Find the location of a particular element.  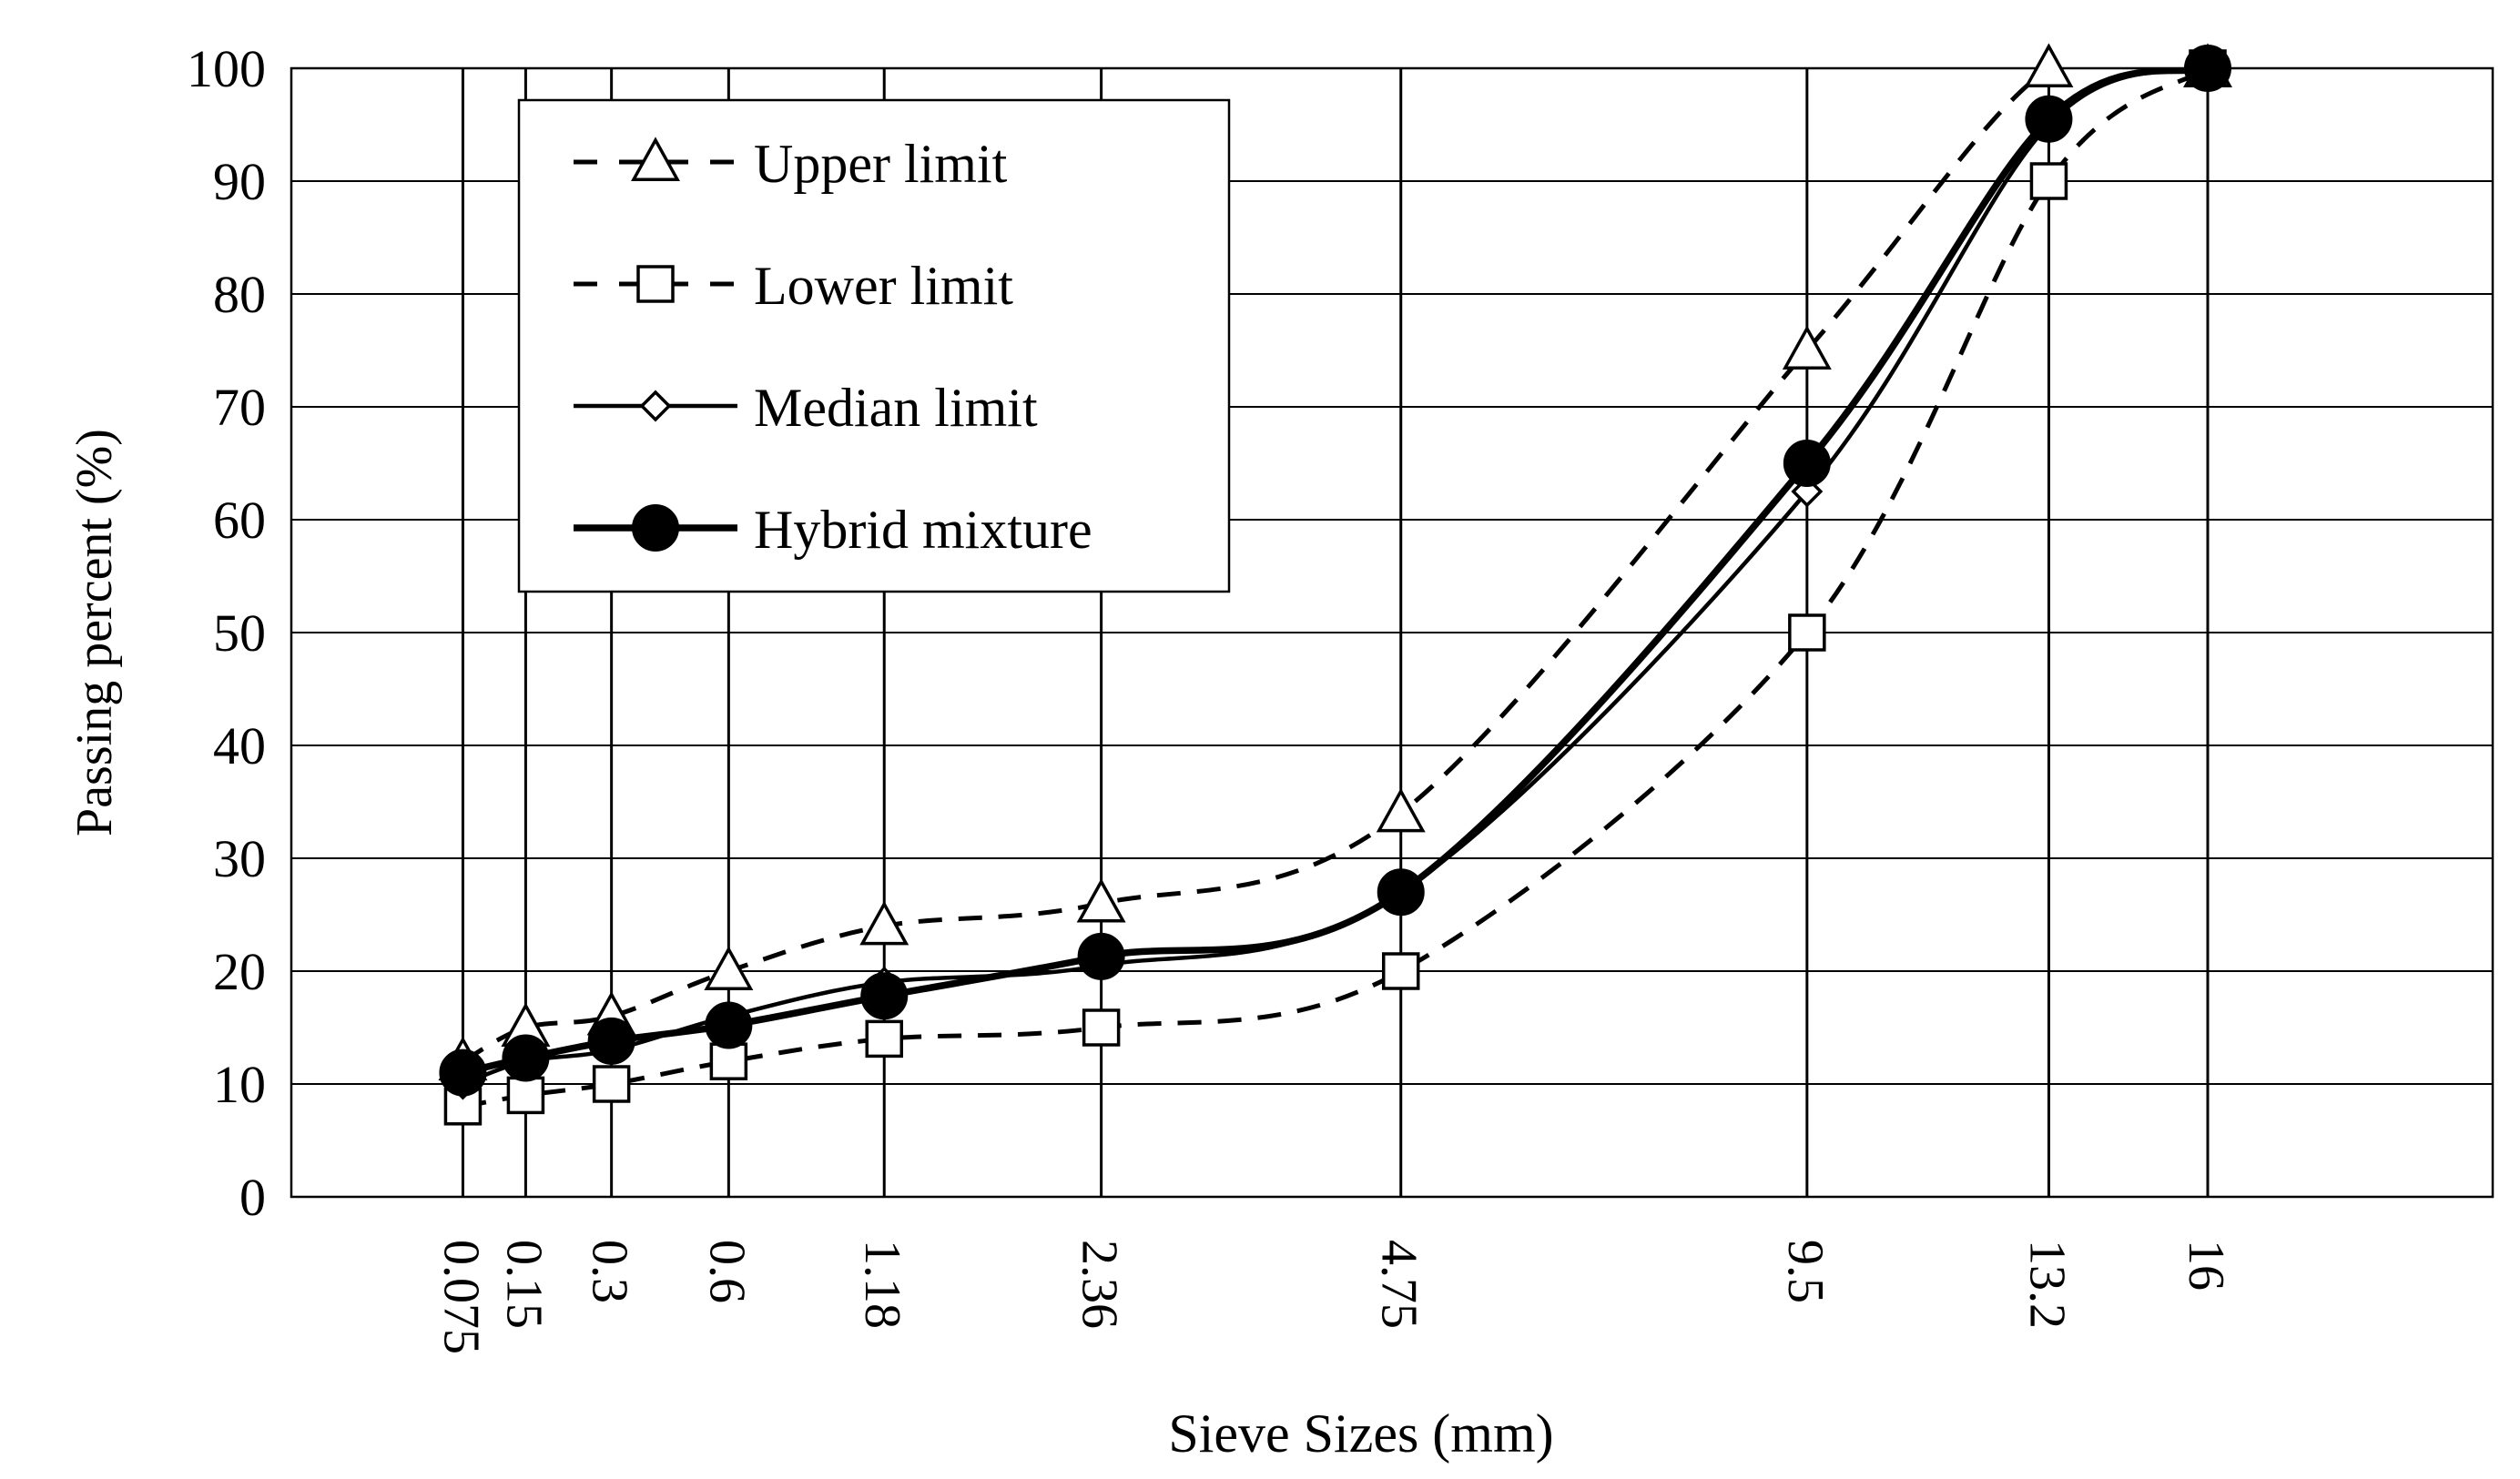

x-tick-label: 2.36 is located at coordinates (1100, 1284).